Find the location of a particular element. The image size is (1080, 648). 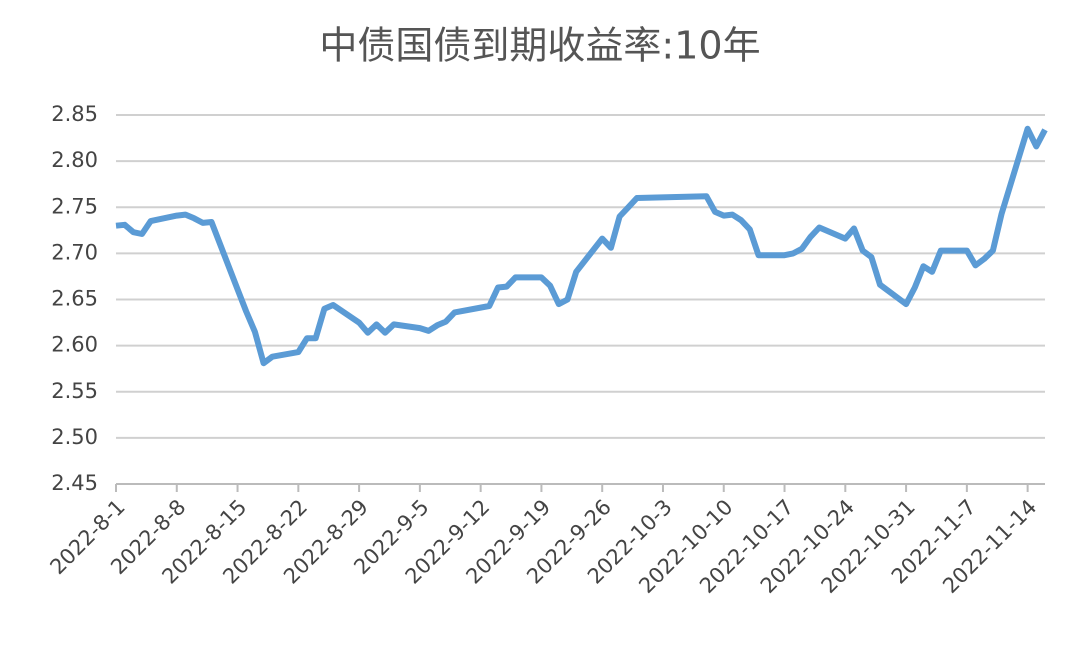

chart-title: 中债国债到期收益率:10年 is located at coordinates (539, 46).